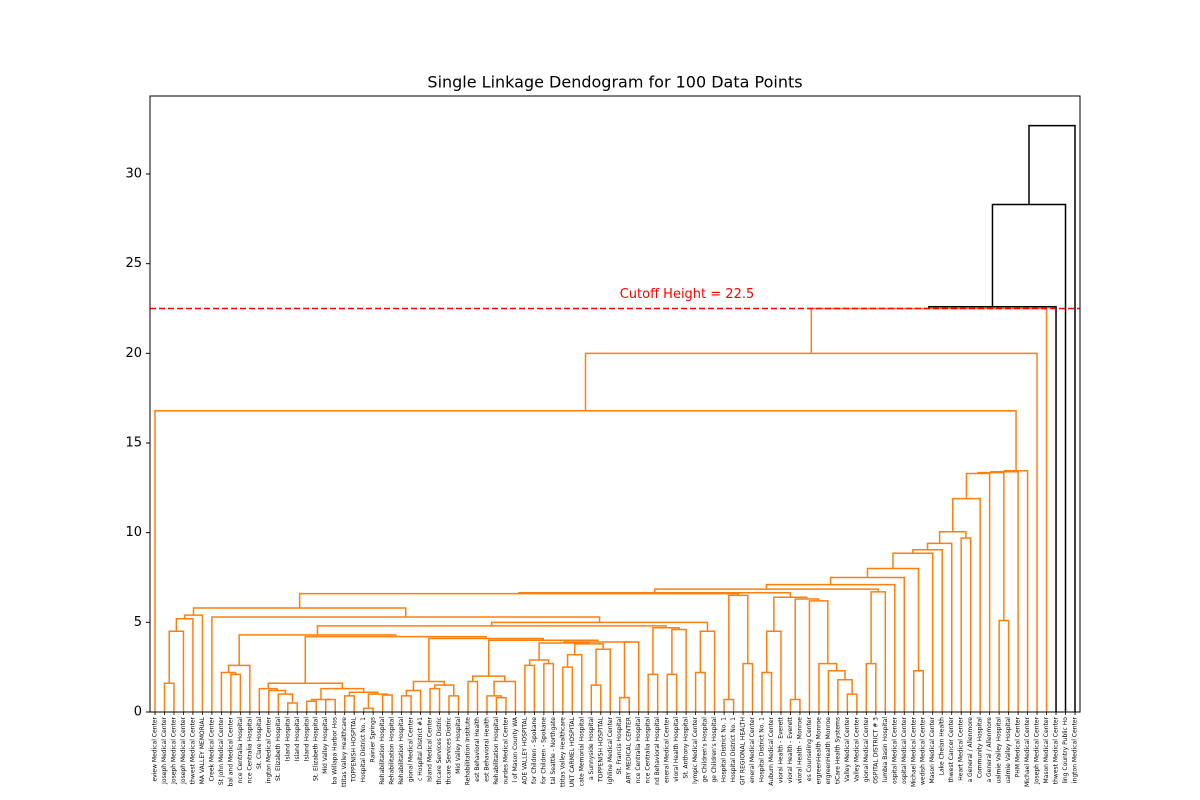 Image resolution: width=1200 pixels, height=800 pixels. I want to click on leaf-label: St. Anthony Hospital, so click(686, 748).